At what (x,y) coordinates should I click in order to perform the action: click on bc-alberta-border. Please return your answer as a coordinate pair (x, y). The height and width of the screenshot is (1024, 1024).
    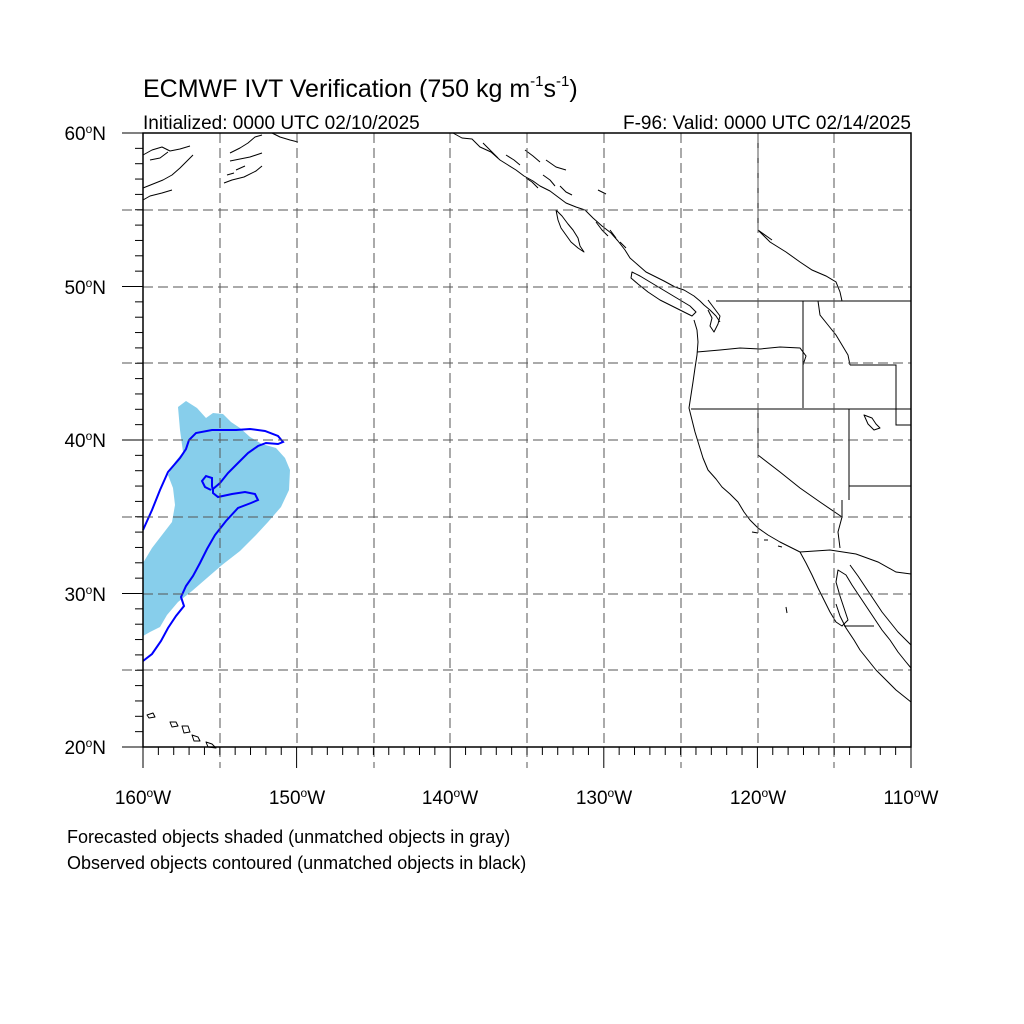
    Looking at the image, I should click on (800, 217).